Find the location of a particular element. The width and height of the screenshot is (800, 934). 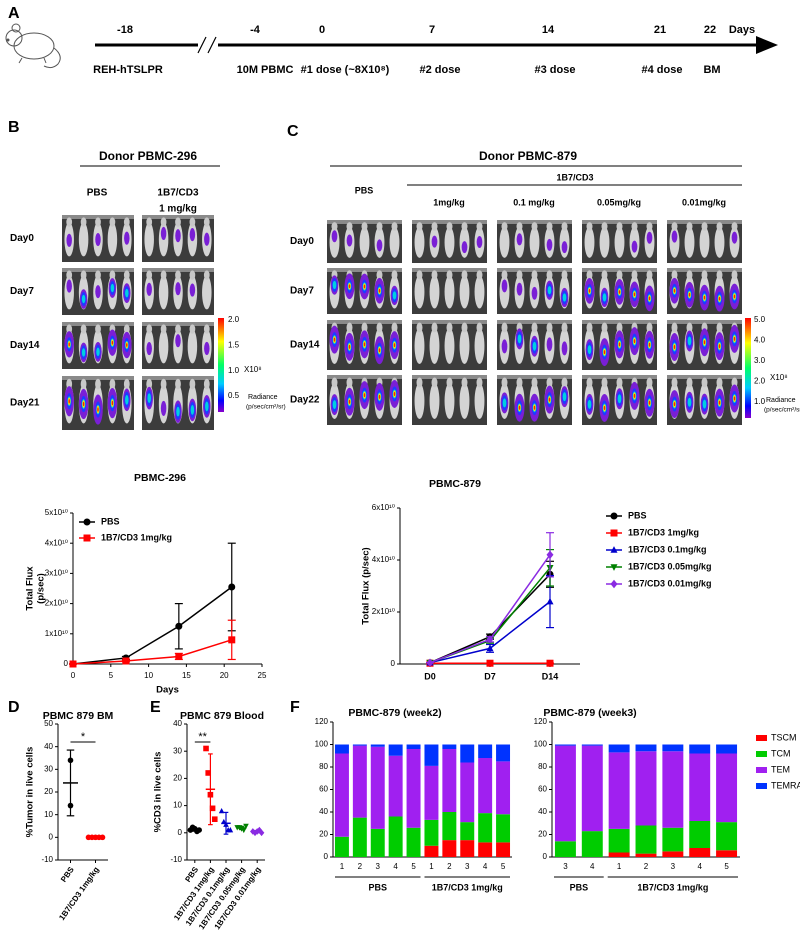

y-tick-label: 100 is located at coordinates (322, 744).